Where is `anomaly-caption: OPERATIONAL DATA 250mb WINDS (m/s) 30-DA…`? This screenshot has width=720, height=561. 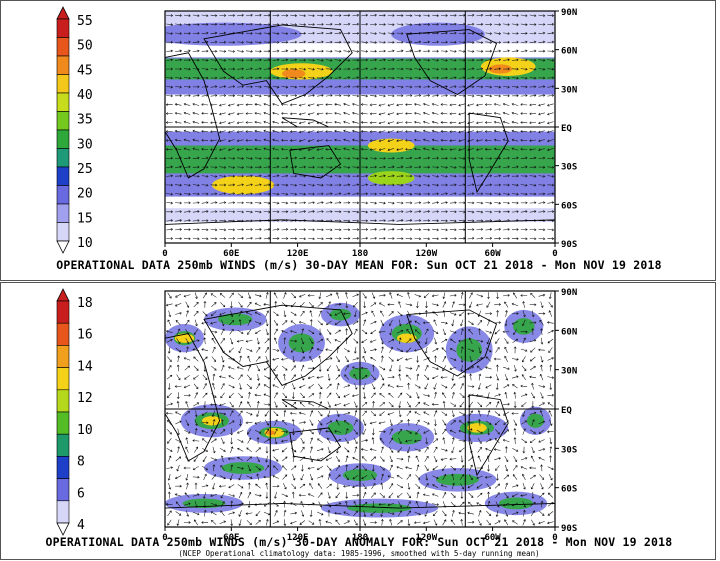 anomaly-caption: OPERATIONAL DATA 250mb WINDS (m/s) 30-DA… is located at coordinates (359, 542).